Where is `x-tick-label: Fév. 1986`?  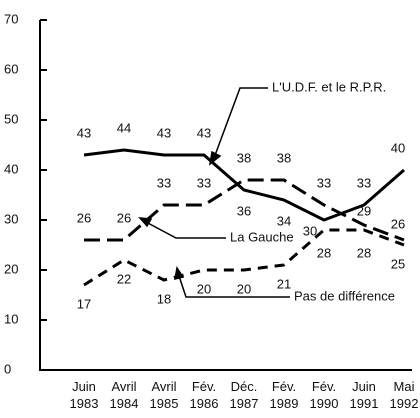
x-tick-label: Fév. 1986 is located at coordinates (204, 395).